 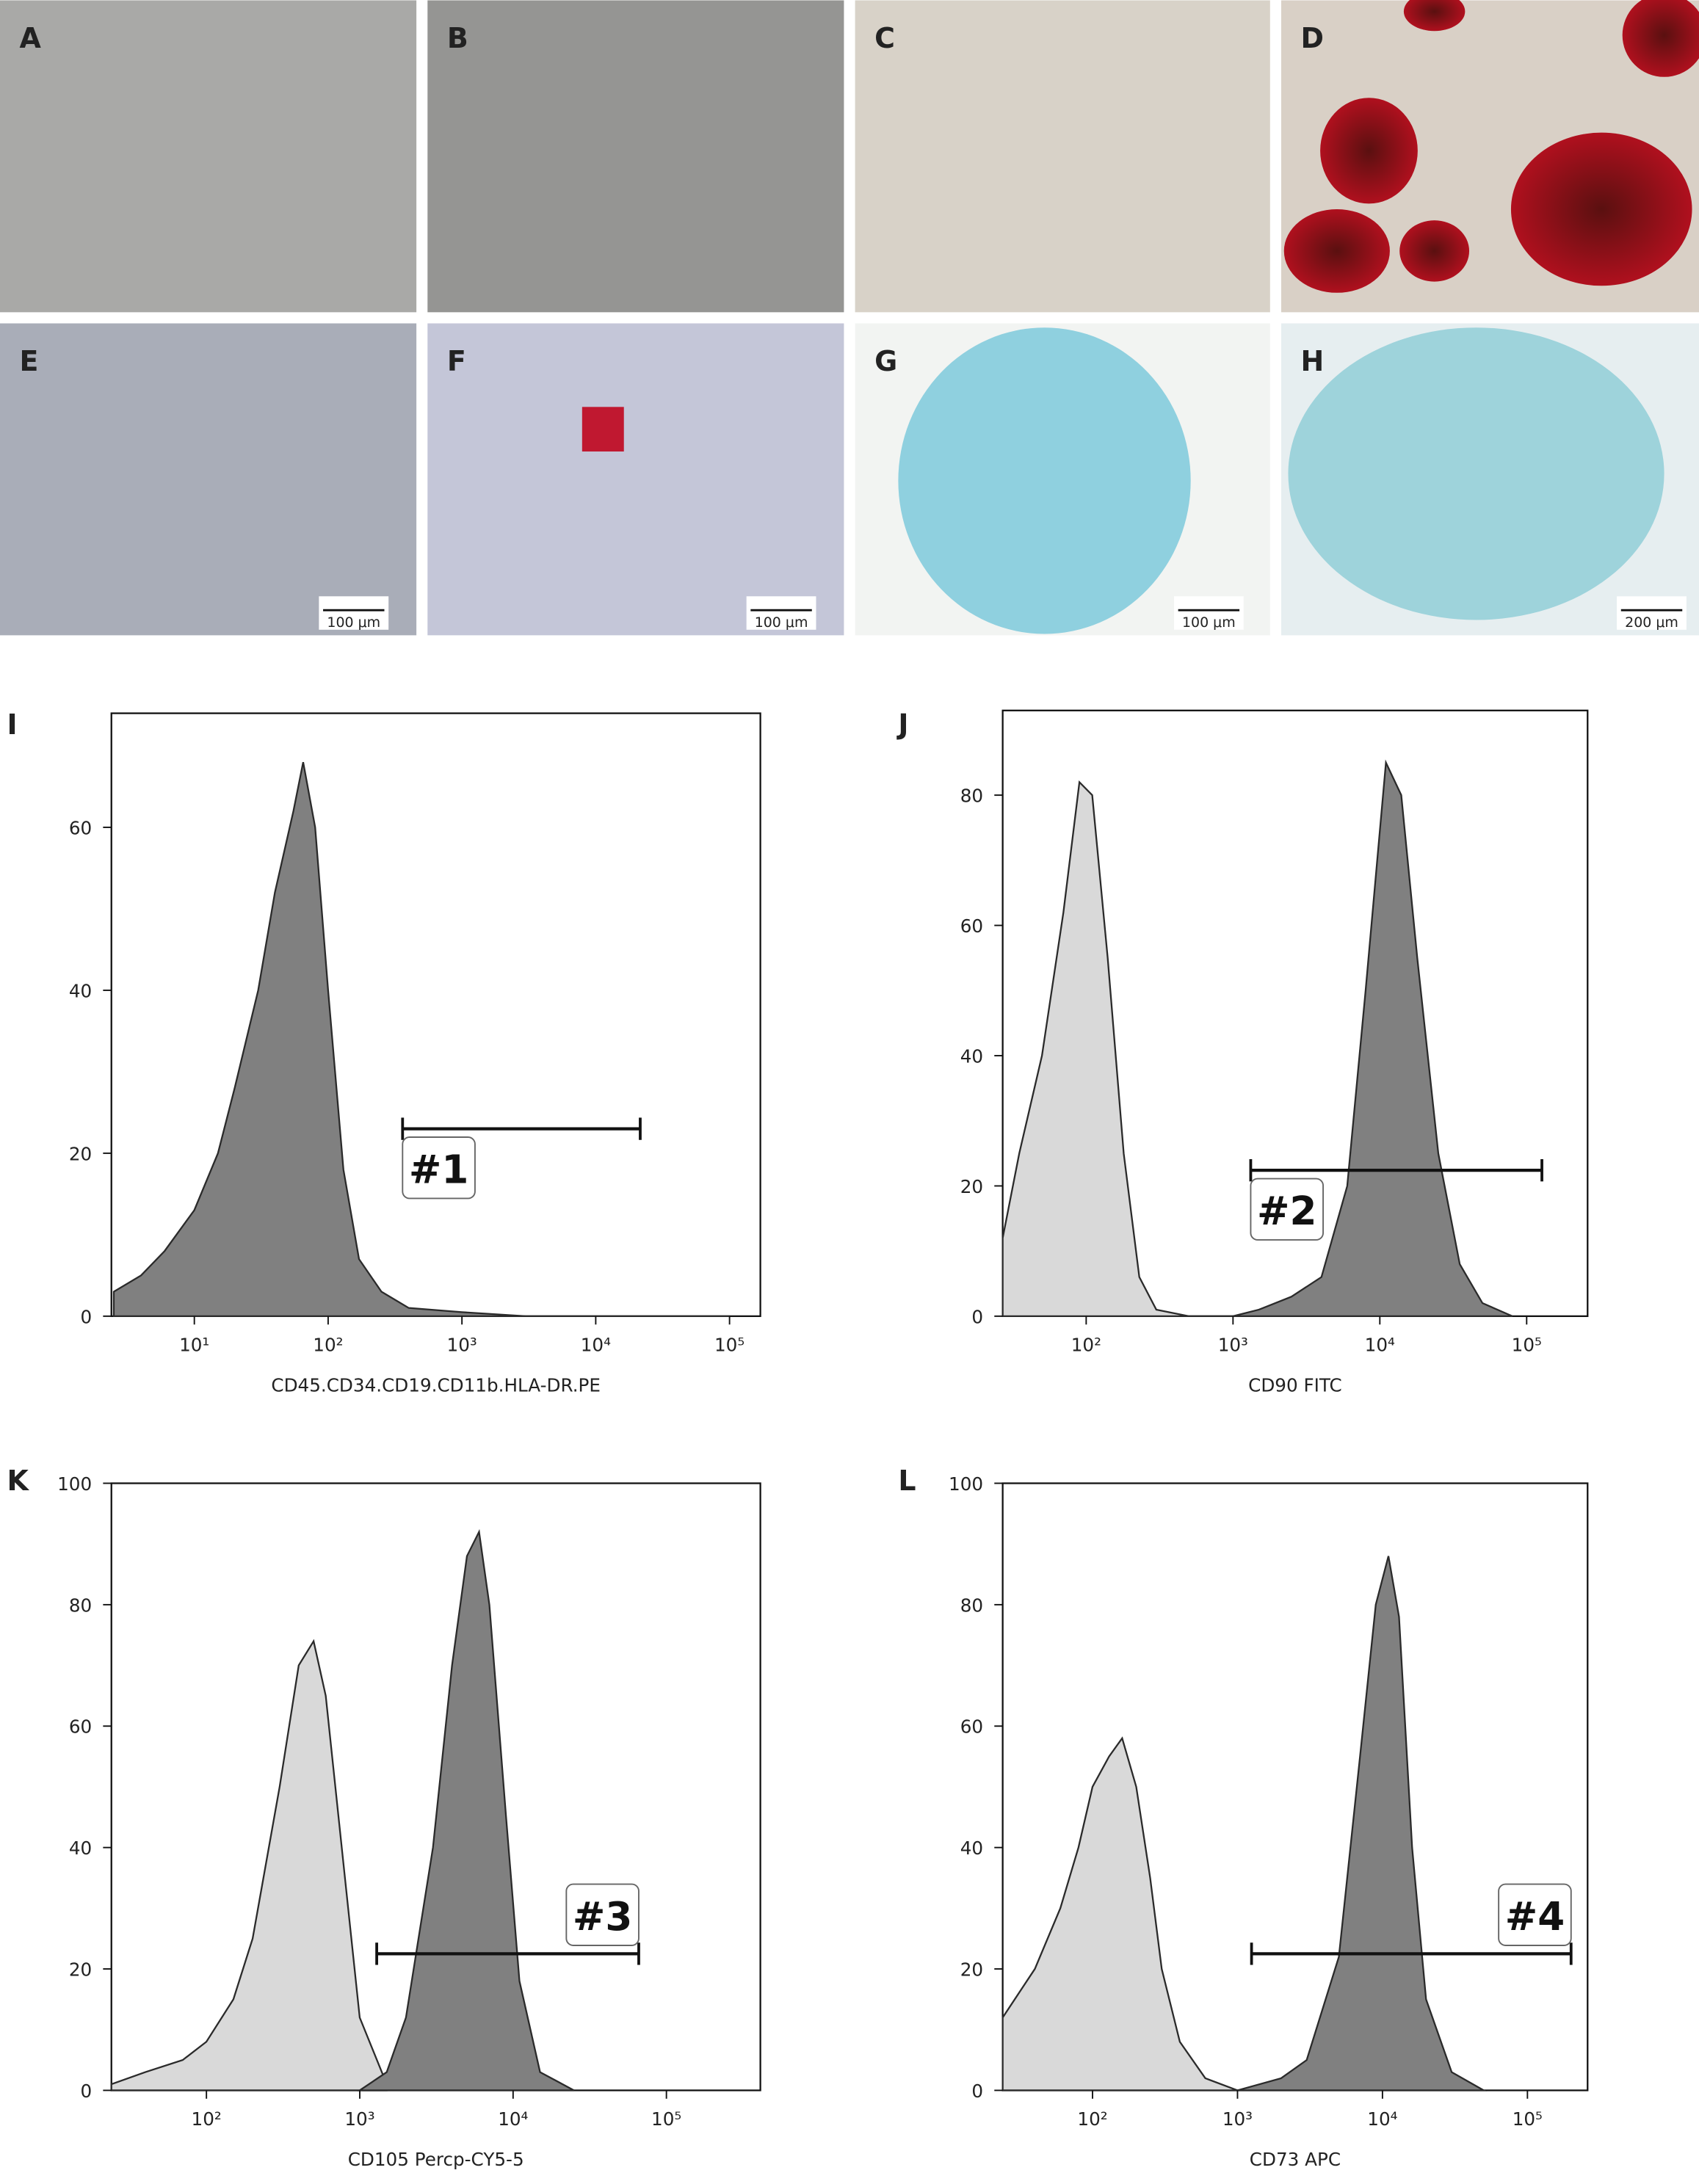 I want to click on photo-f, so click(x=635, y=479).